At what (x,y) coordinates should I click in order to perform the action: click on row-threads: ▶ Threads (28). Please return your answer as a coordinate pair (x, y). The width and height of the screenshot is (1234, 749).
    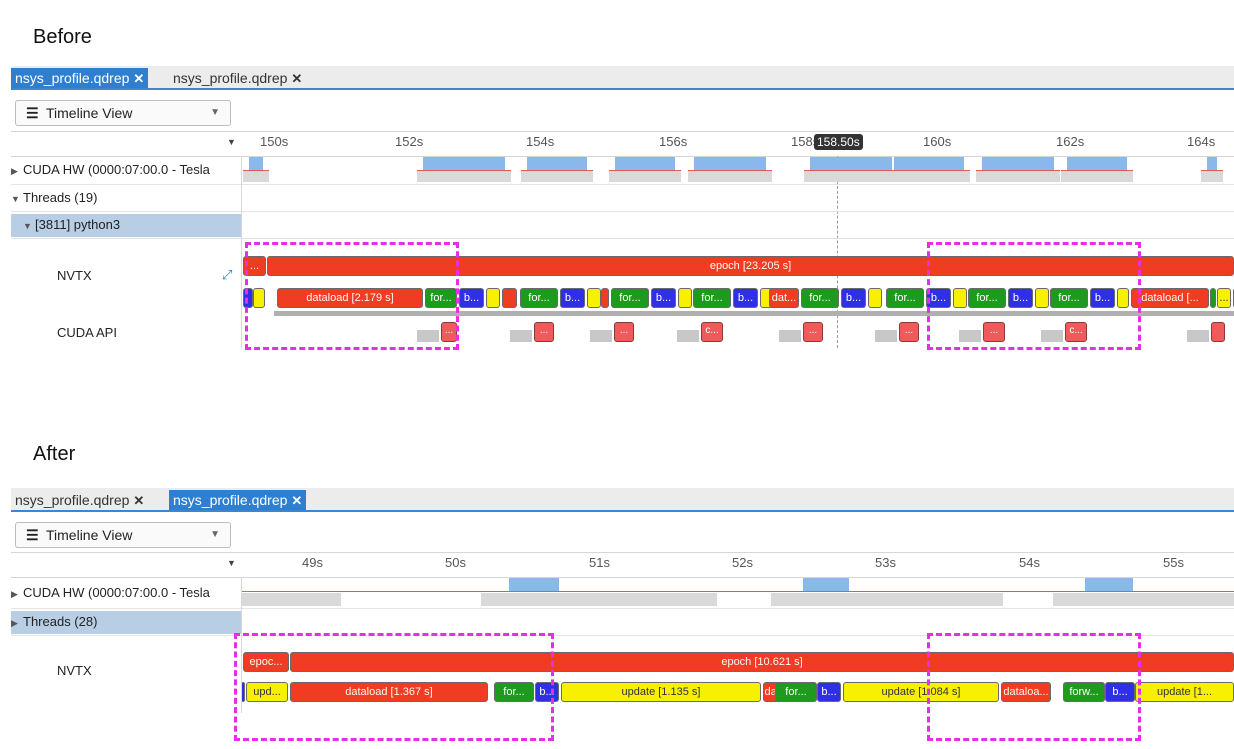
    Looking at the image, I should click on (622, 622).